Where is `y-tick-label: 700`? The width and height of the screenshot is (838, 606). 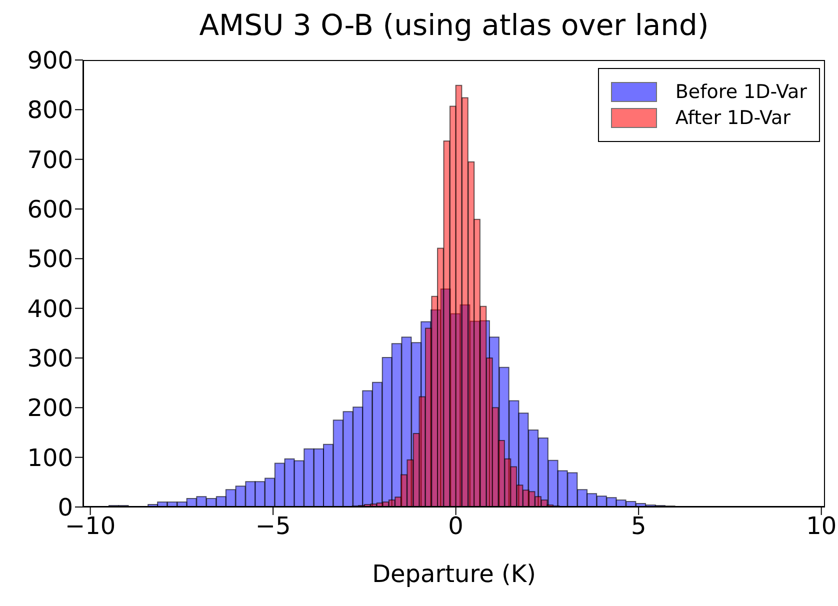 y-tick-label: 700 is located at coordinates (50, 160).